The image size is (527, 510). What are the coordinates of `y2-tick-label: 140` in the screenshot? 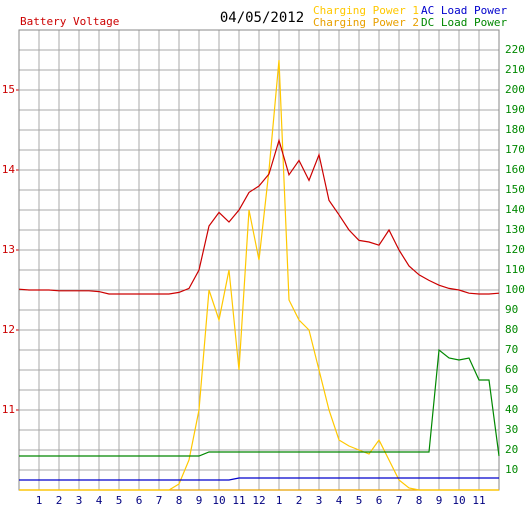 It's located at (515, 209).